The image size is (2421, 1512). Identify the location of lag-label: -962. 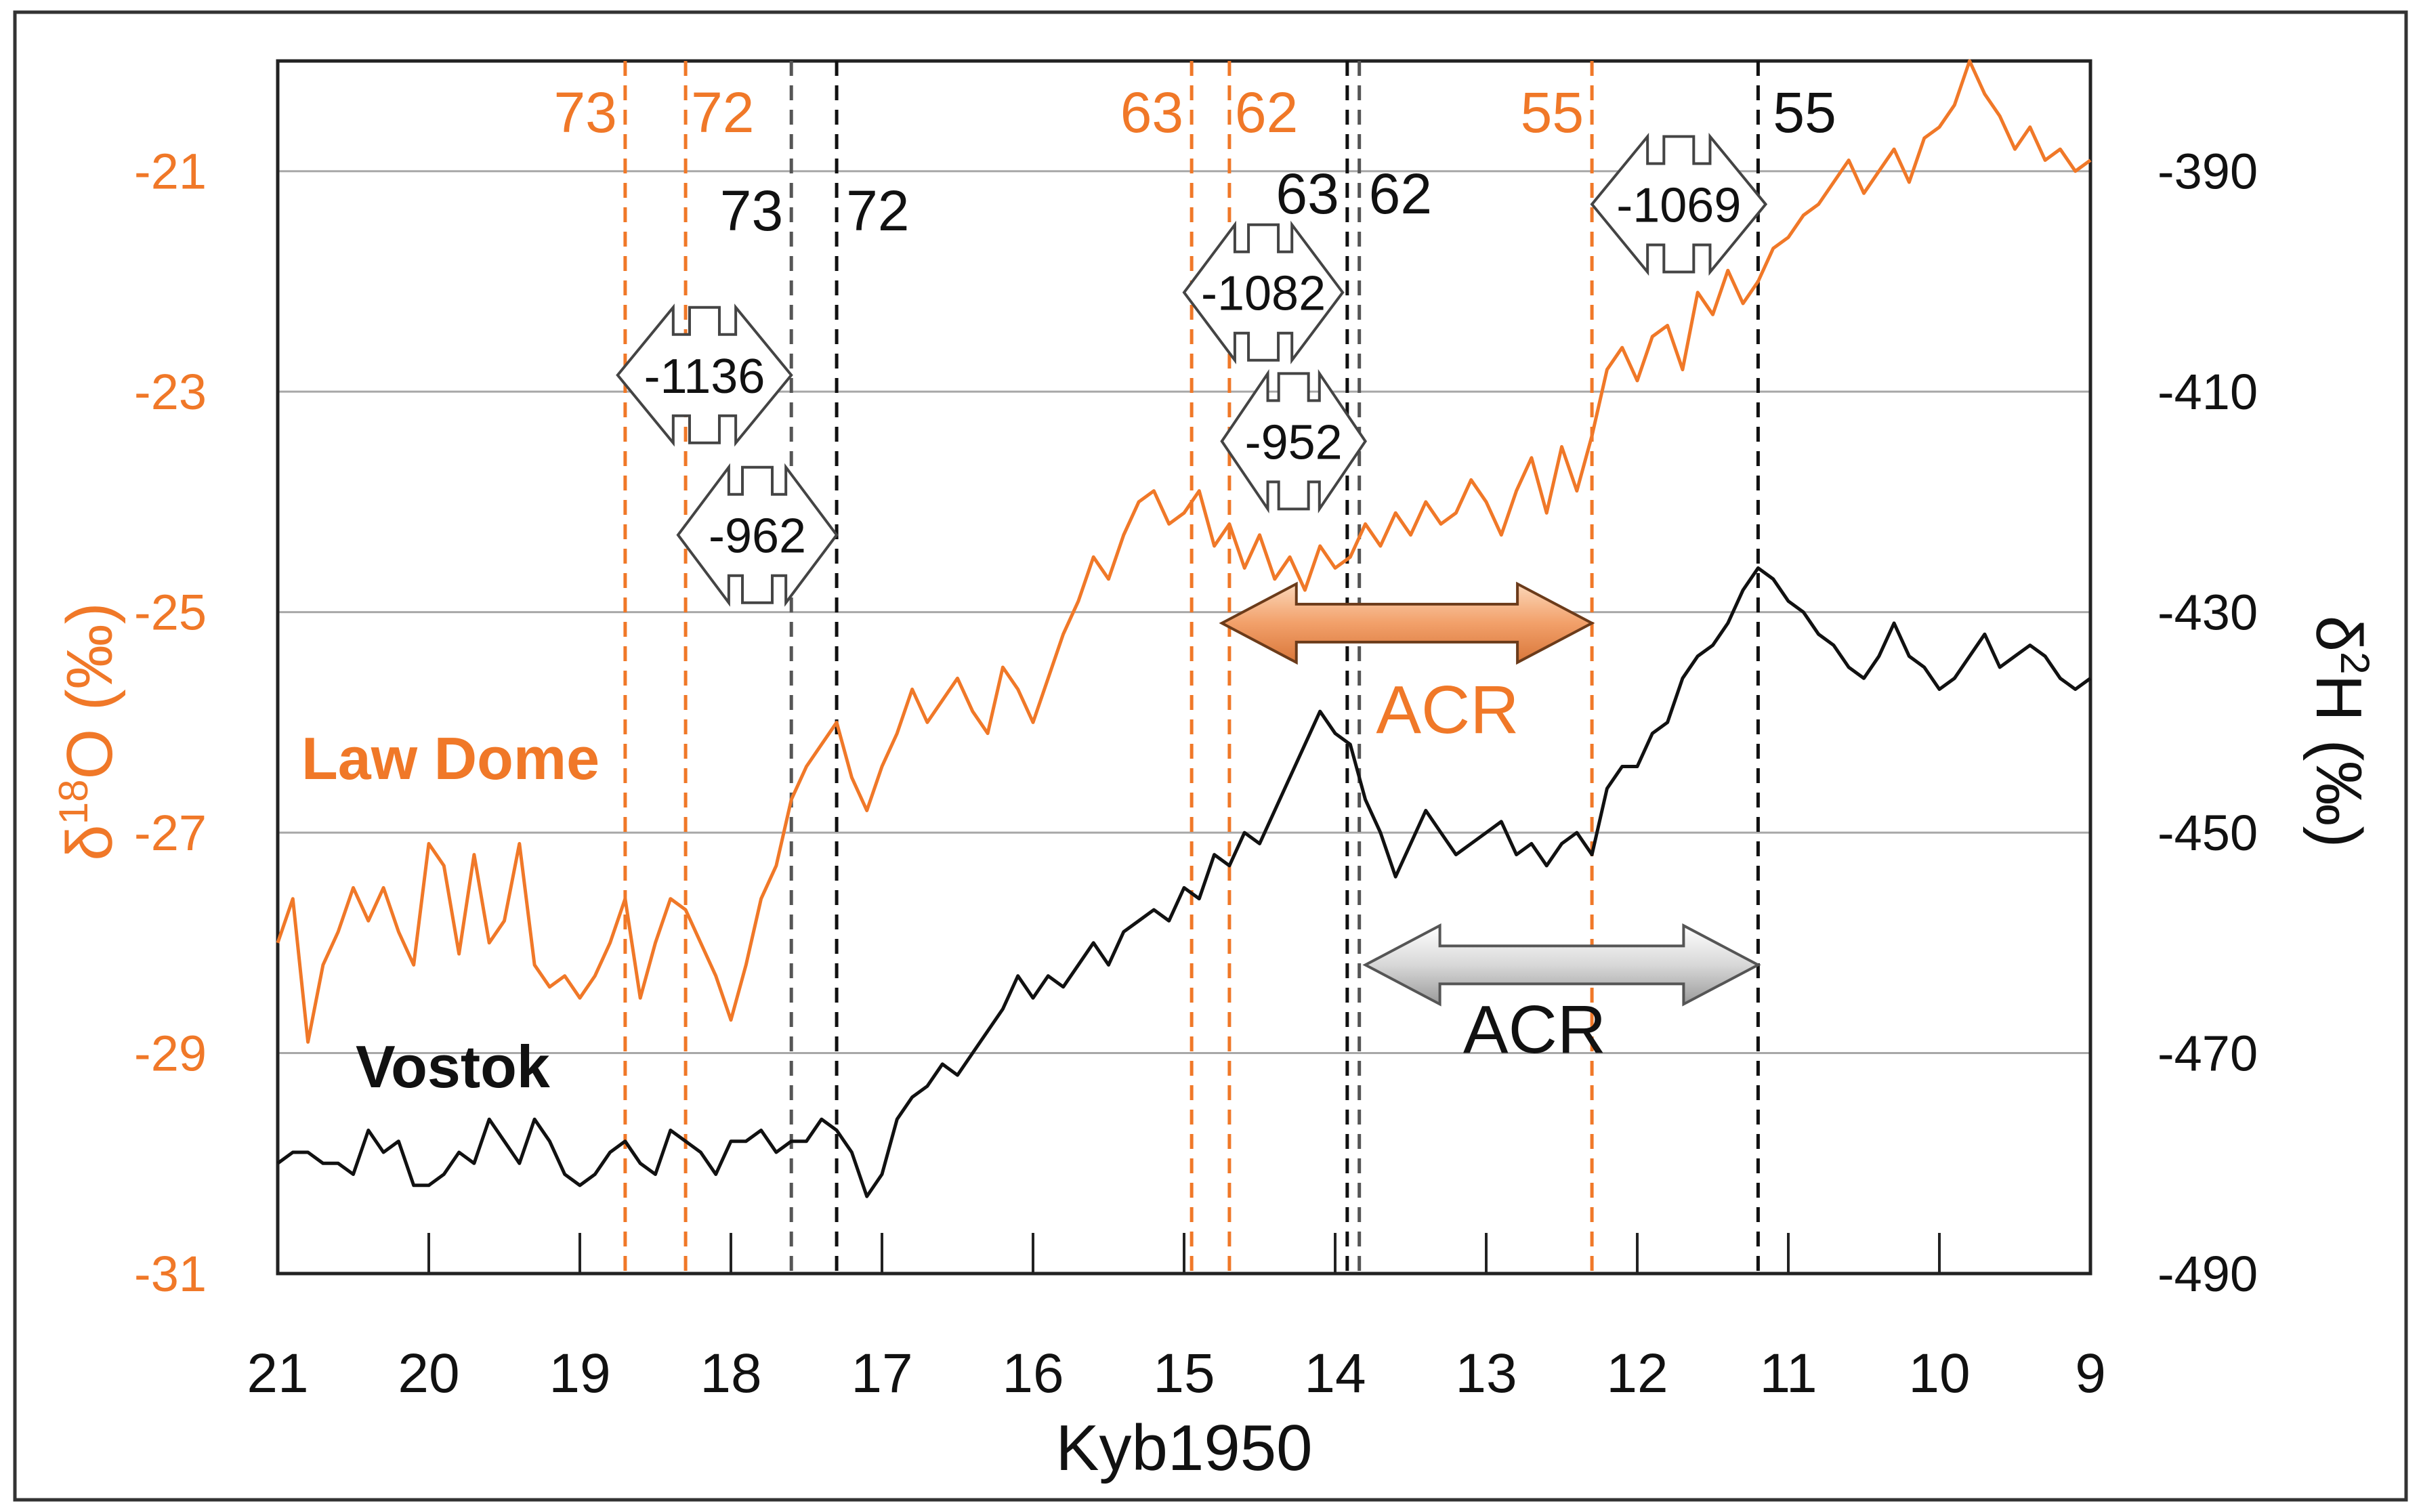
(757, 536).